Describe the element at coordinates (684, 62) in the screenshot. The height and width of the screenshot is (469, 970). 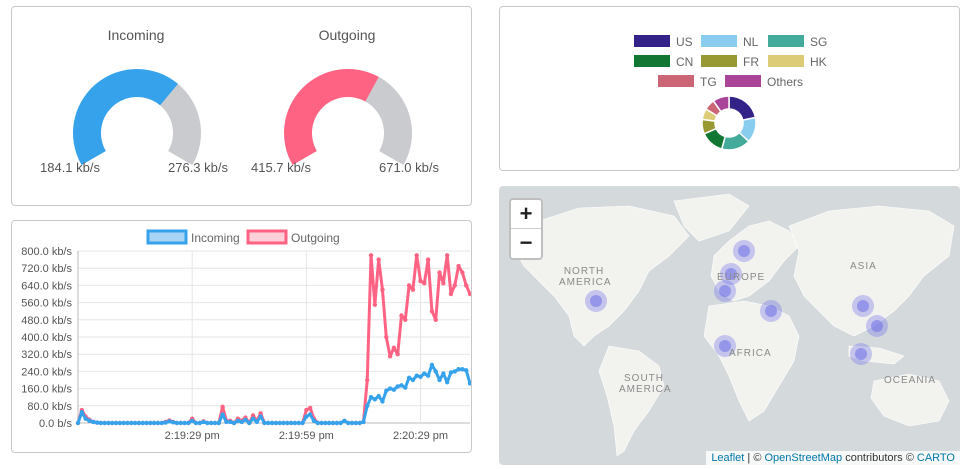
I see `legend-label-cn: CN` at that location.